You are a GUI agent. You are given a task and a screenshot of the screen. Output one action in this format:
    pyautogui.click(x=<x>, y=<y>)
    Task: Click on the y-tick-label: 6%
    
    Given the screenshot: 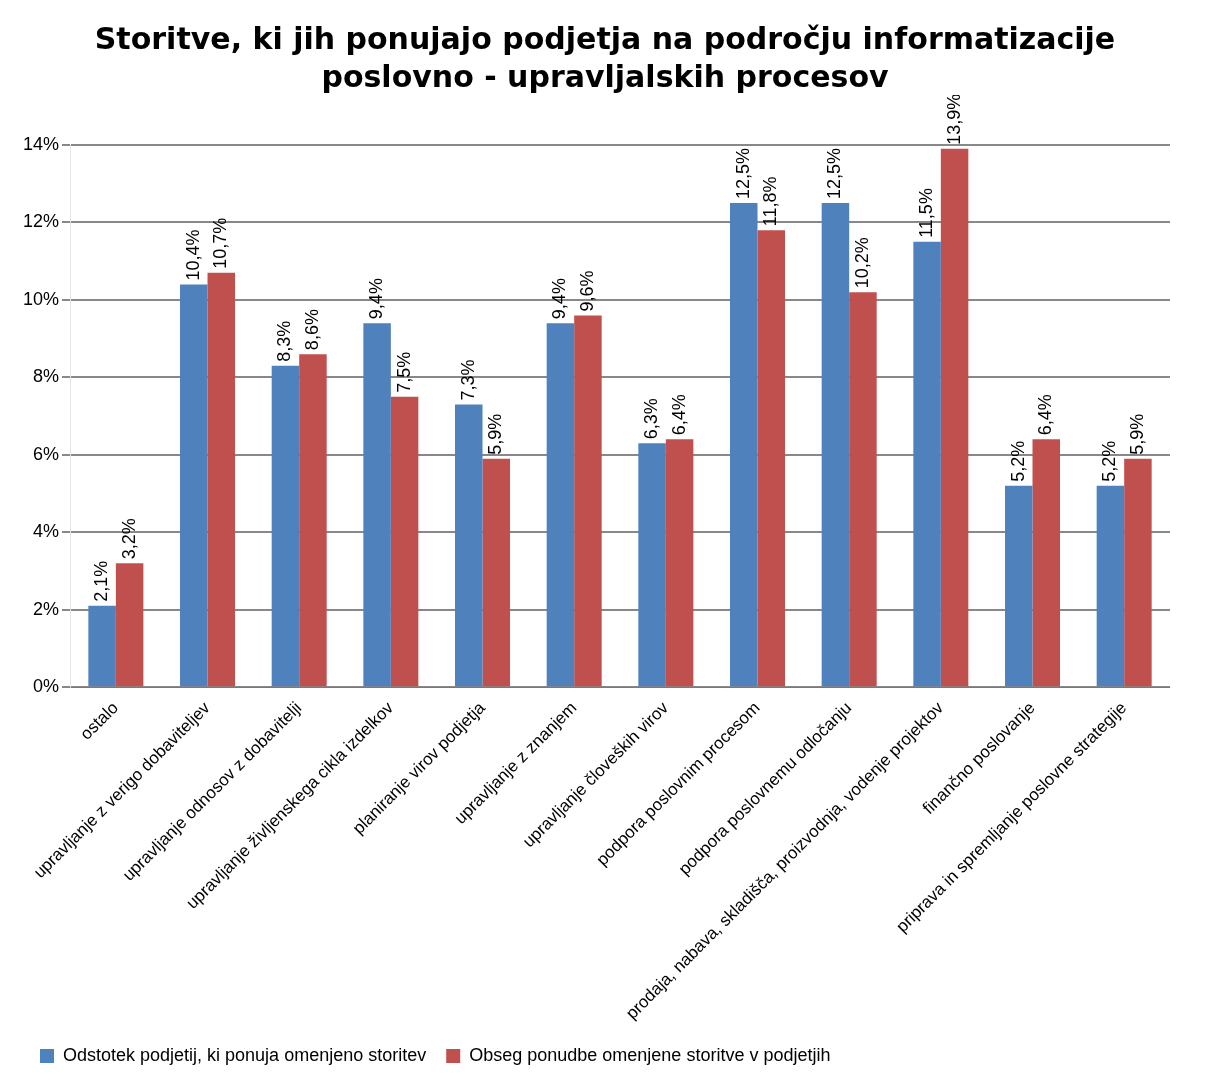 What is the action you would take?
    pyautogui.click(x=46, y=453)
    